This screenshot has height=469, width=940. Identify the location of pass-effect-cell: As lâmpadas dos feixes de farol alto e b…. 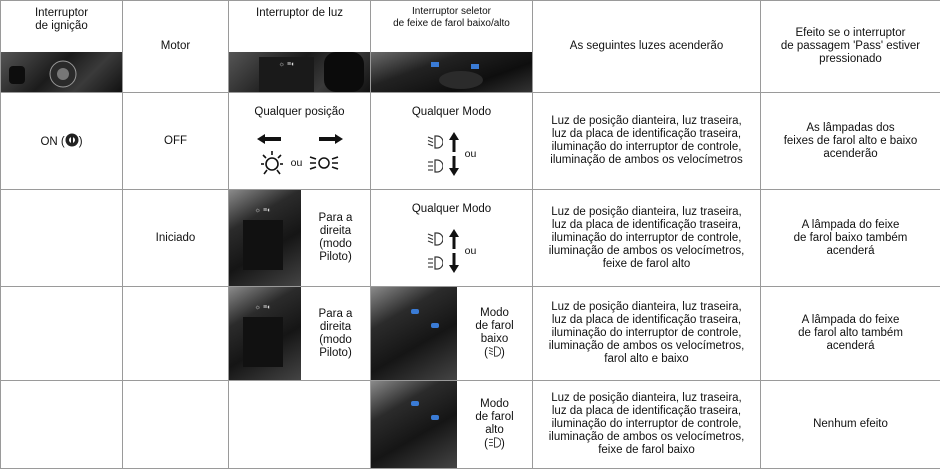
(850, 141).